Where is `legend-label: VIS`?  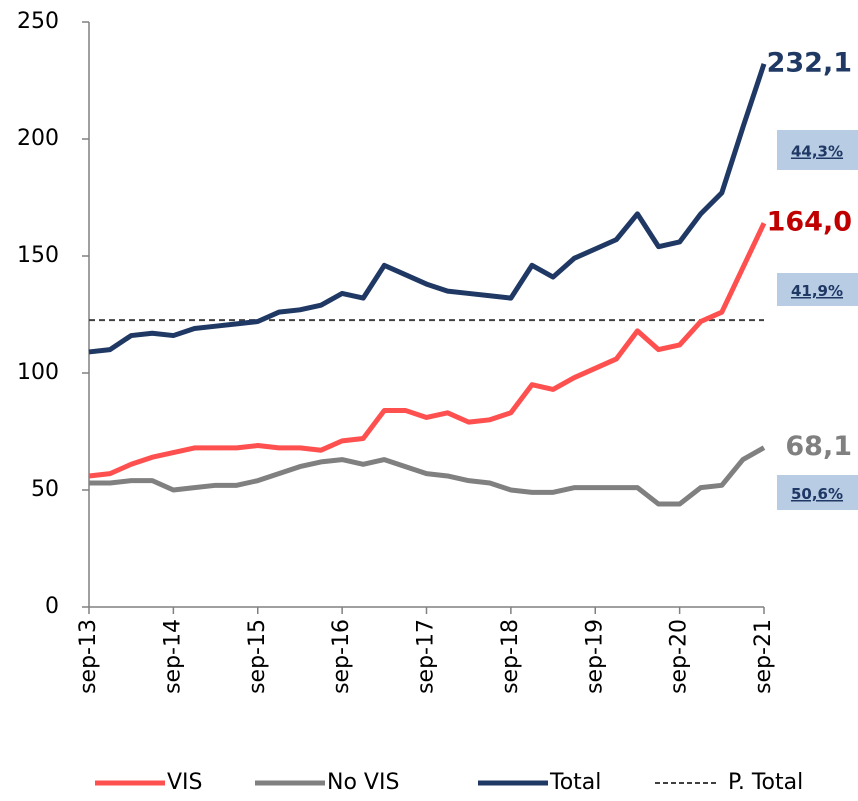
legend-label: VIS is located at coordinates (185, 782).